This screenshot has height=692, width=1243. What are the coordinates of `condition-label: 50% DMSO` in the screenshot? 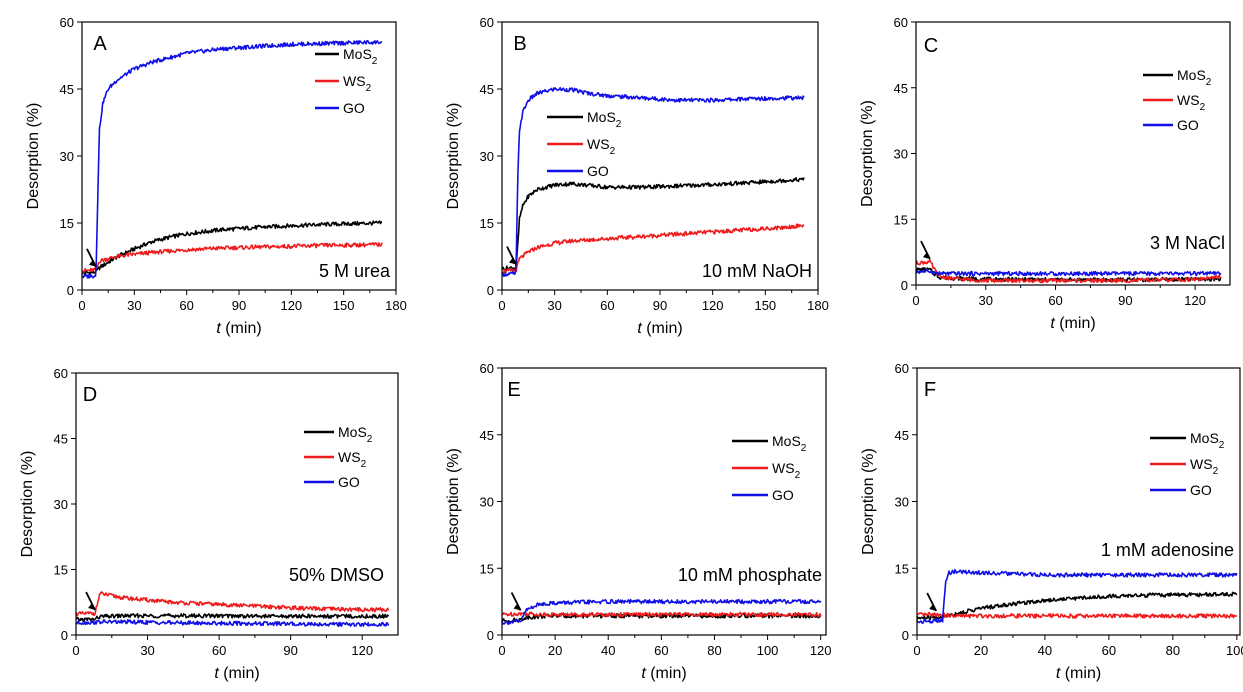 It's located at (336, 575).